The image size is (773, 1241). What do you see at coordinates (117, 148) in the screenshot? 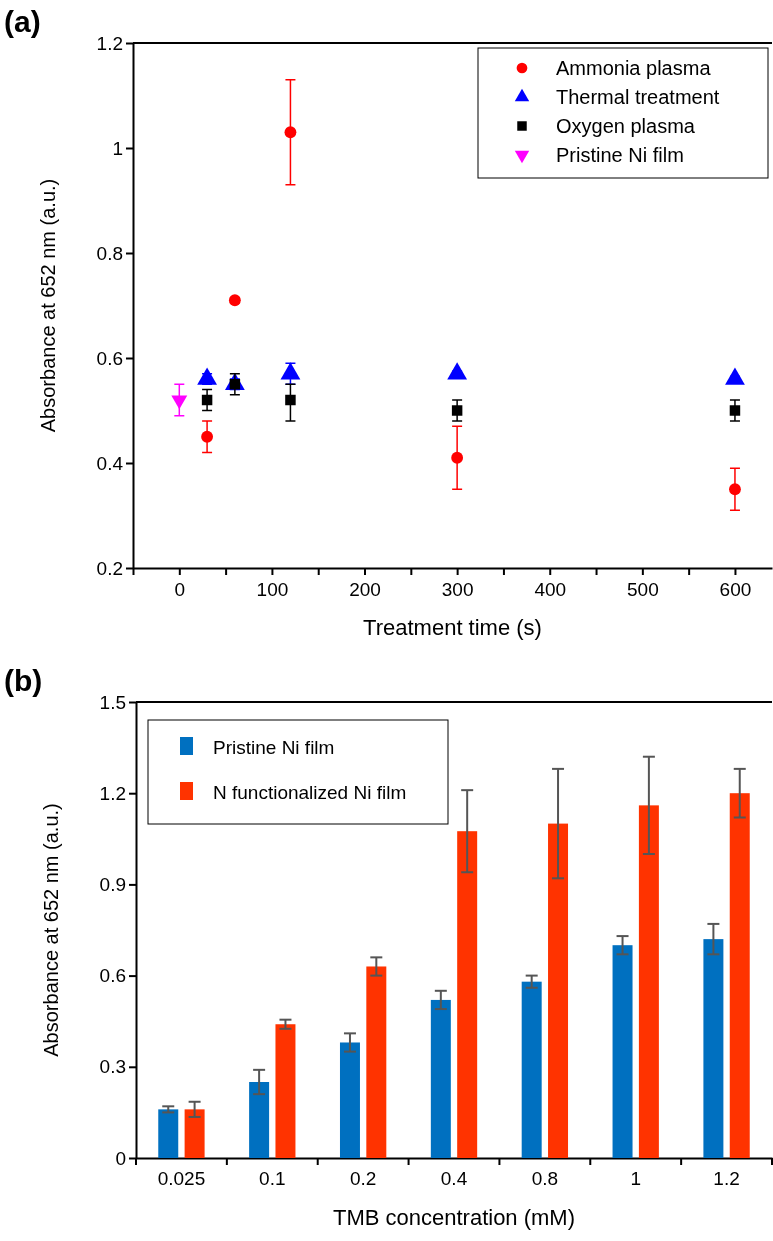
I see `y-tick-label: 1` at bounding box center [117, 148].